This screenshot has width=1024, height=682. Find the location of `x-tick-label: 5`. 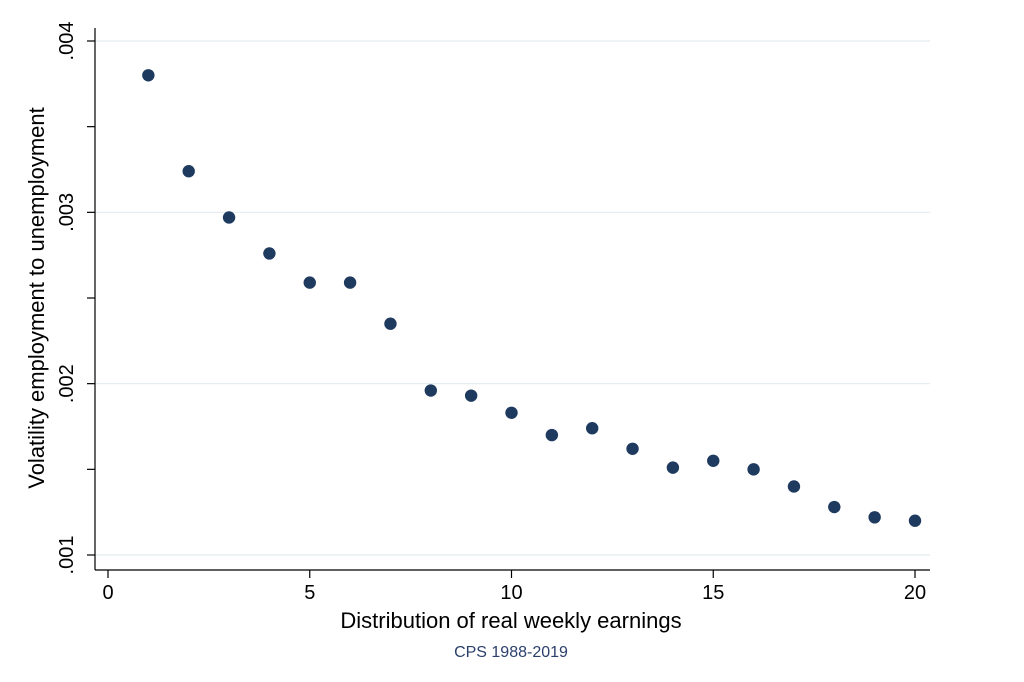

x-tick-label: 5 is located at coordinates (309, 593).